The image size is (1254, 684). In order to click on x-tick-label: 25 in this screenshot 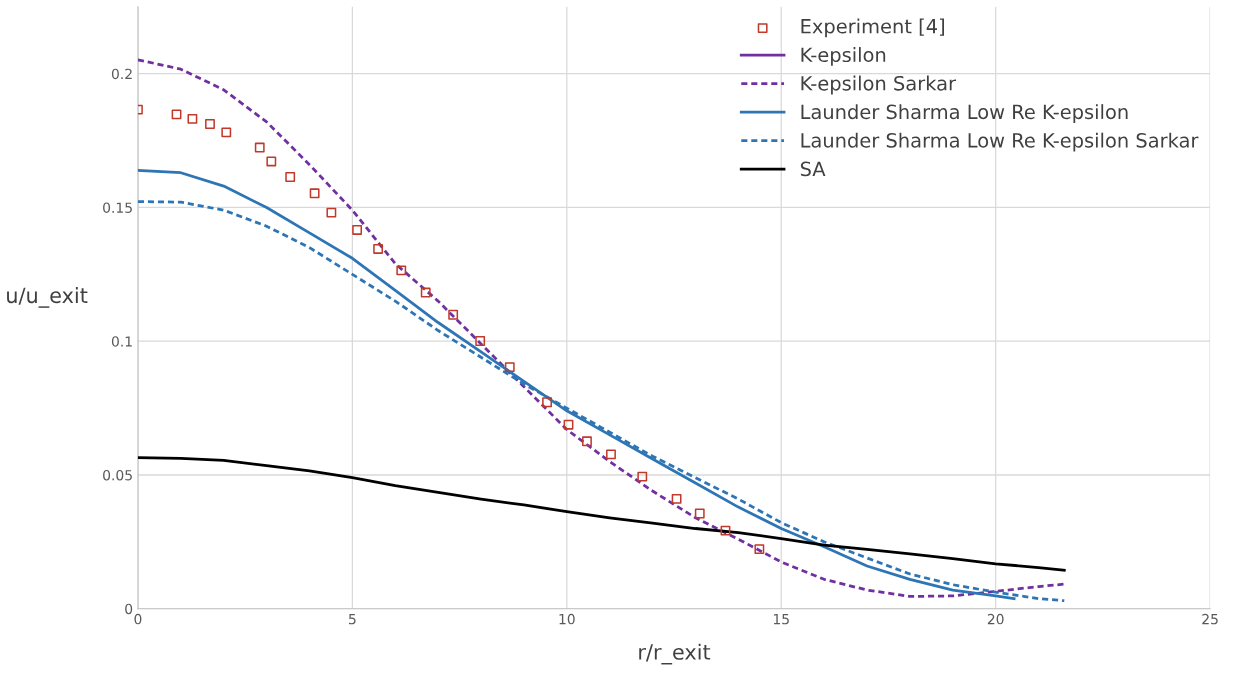, I will do `click(1210, 619)`.